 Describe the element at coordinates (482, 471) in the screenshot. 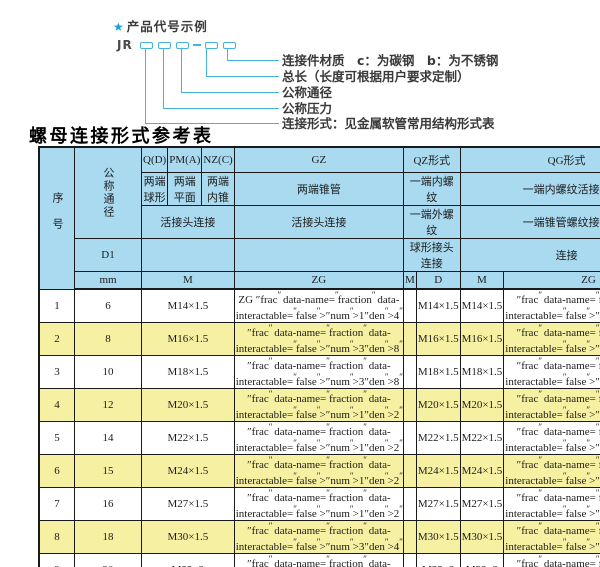

I see `qg-m-cell: M24×1.5` at that location.